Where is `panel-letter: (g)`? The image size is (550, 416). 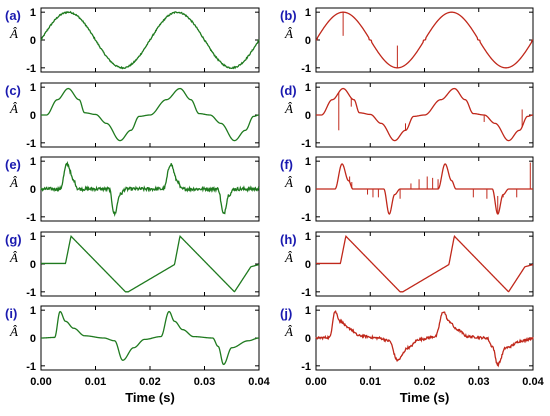
panel-letter: (g) is located at coordinates (13, 239).